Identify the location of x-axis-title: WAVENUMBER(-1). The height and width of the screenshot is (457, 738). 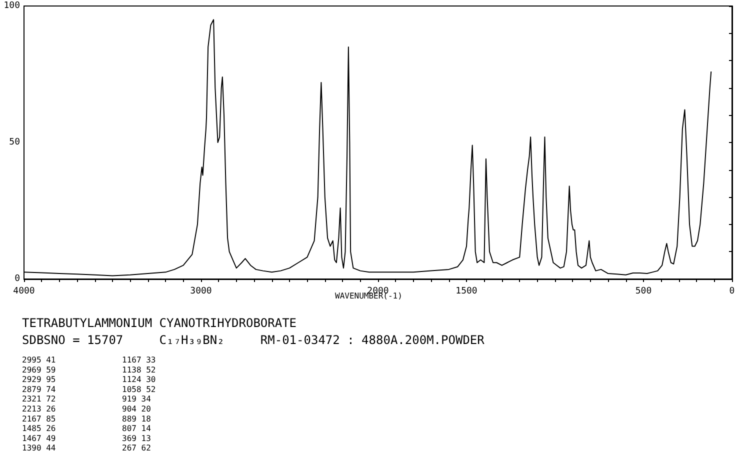
(368, 296).